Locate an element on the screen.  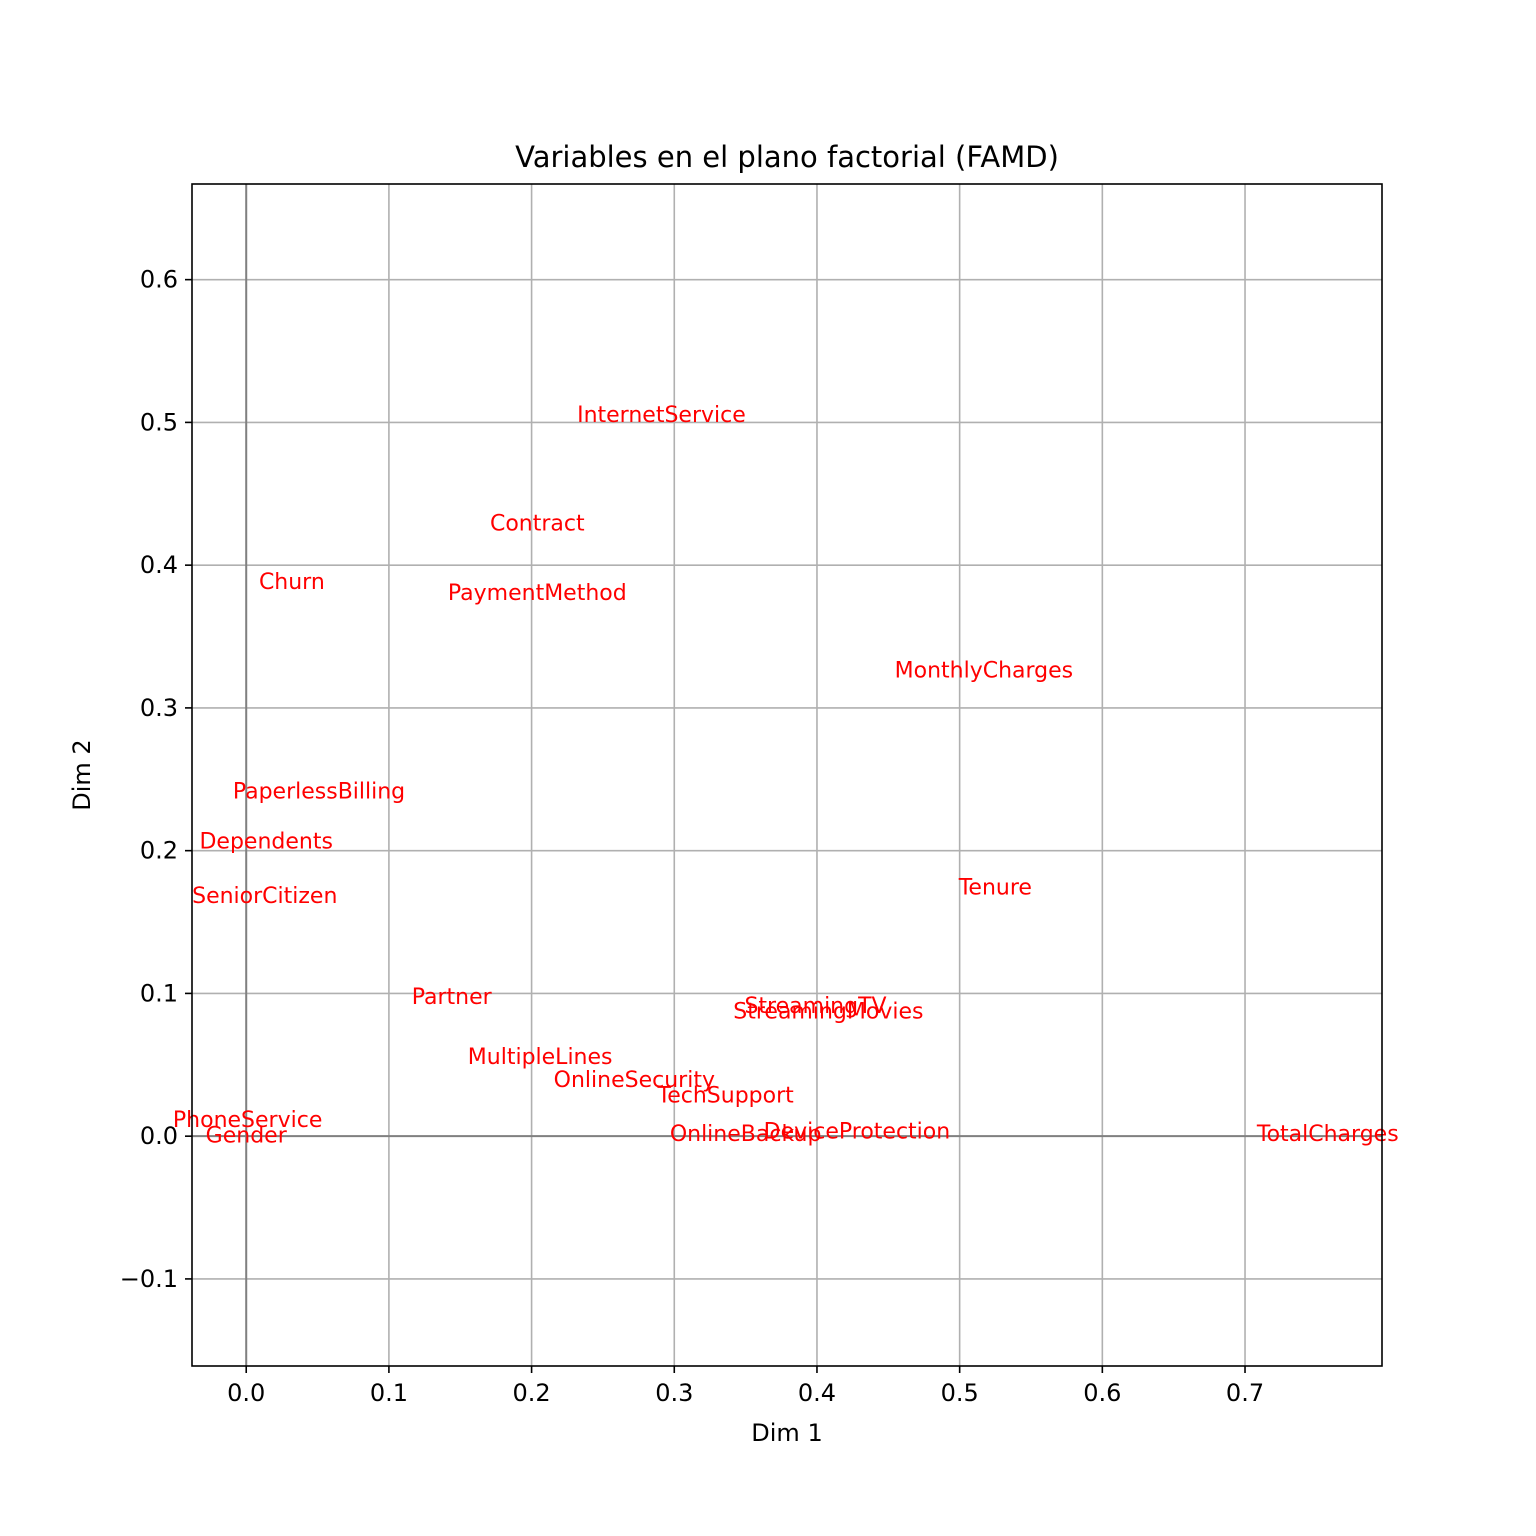
x-tick-label: 0.2 is located at coordinates (532, 1393).